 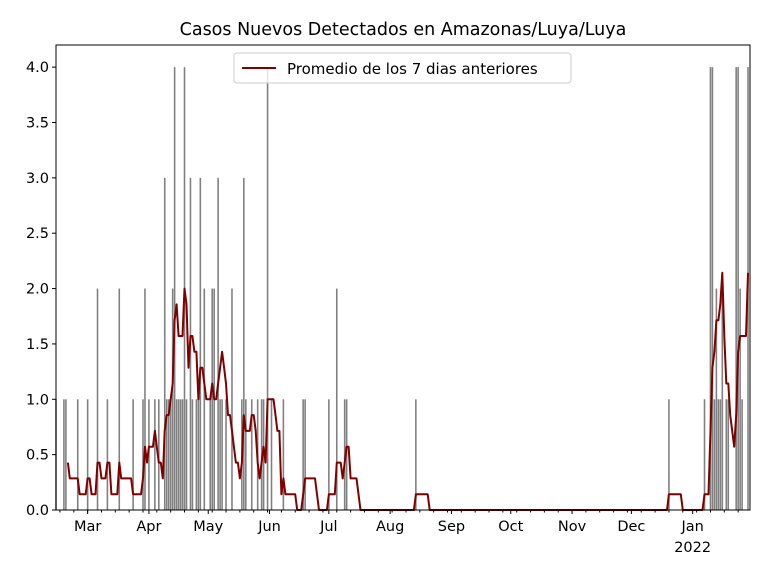 What do you see at coordinates (390, 527) in the screenshot?
I see `x-tick-label: Aug` at bounding box center [390, 527].